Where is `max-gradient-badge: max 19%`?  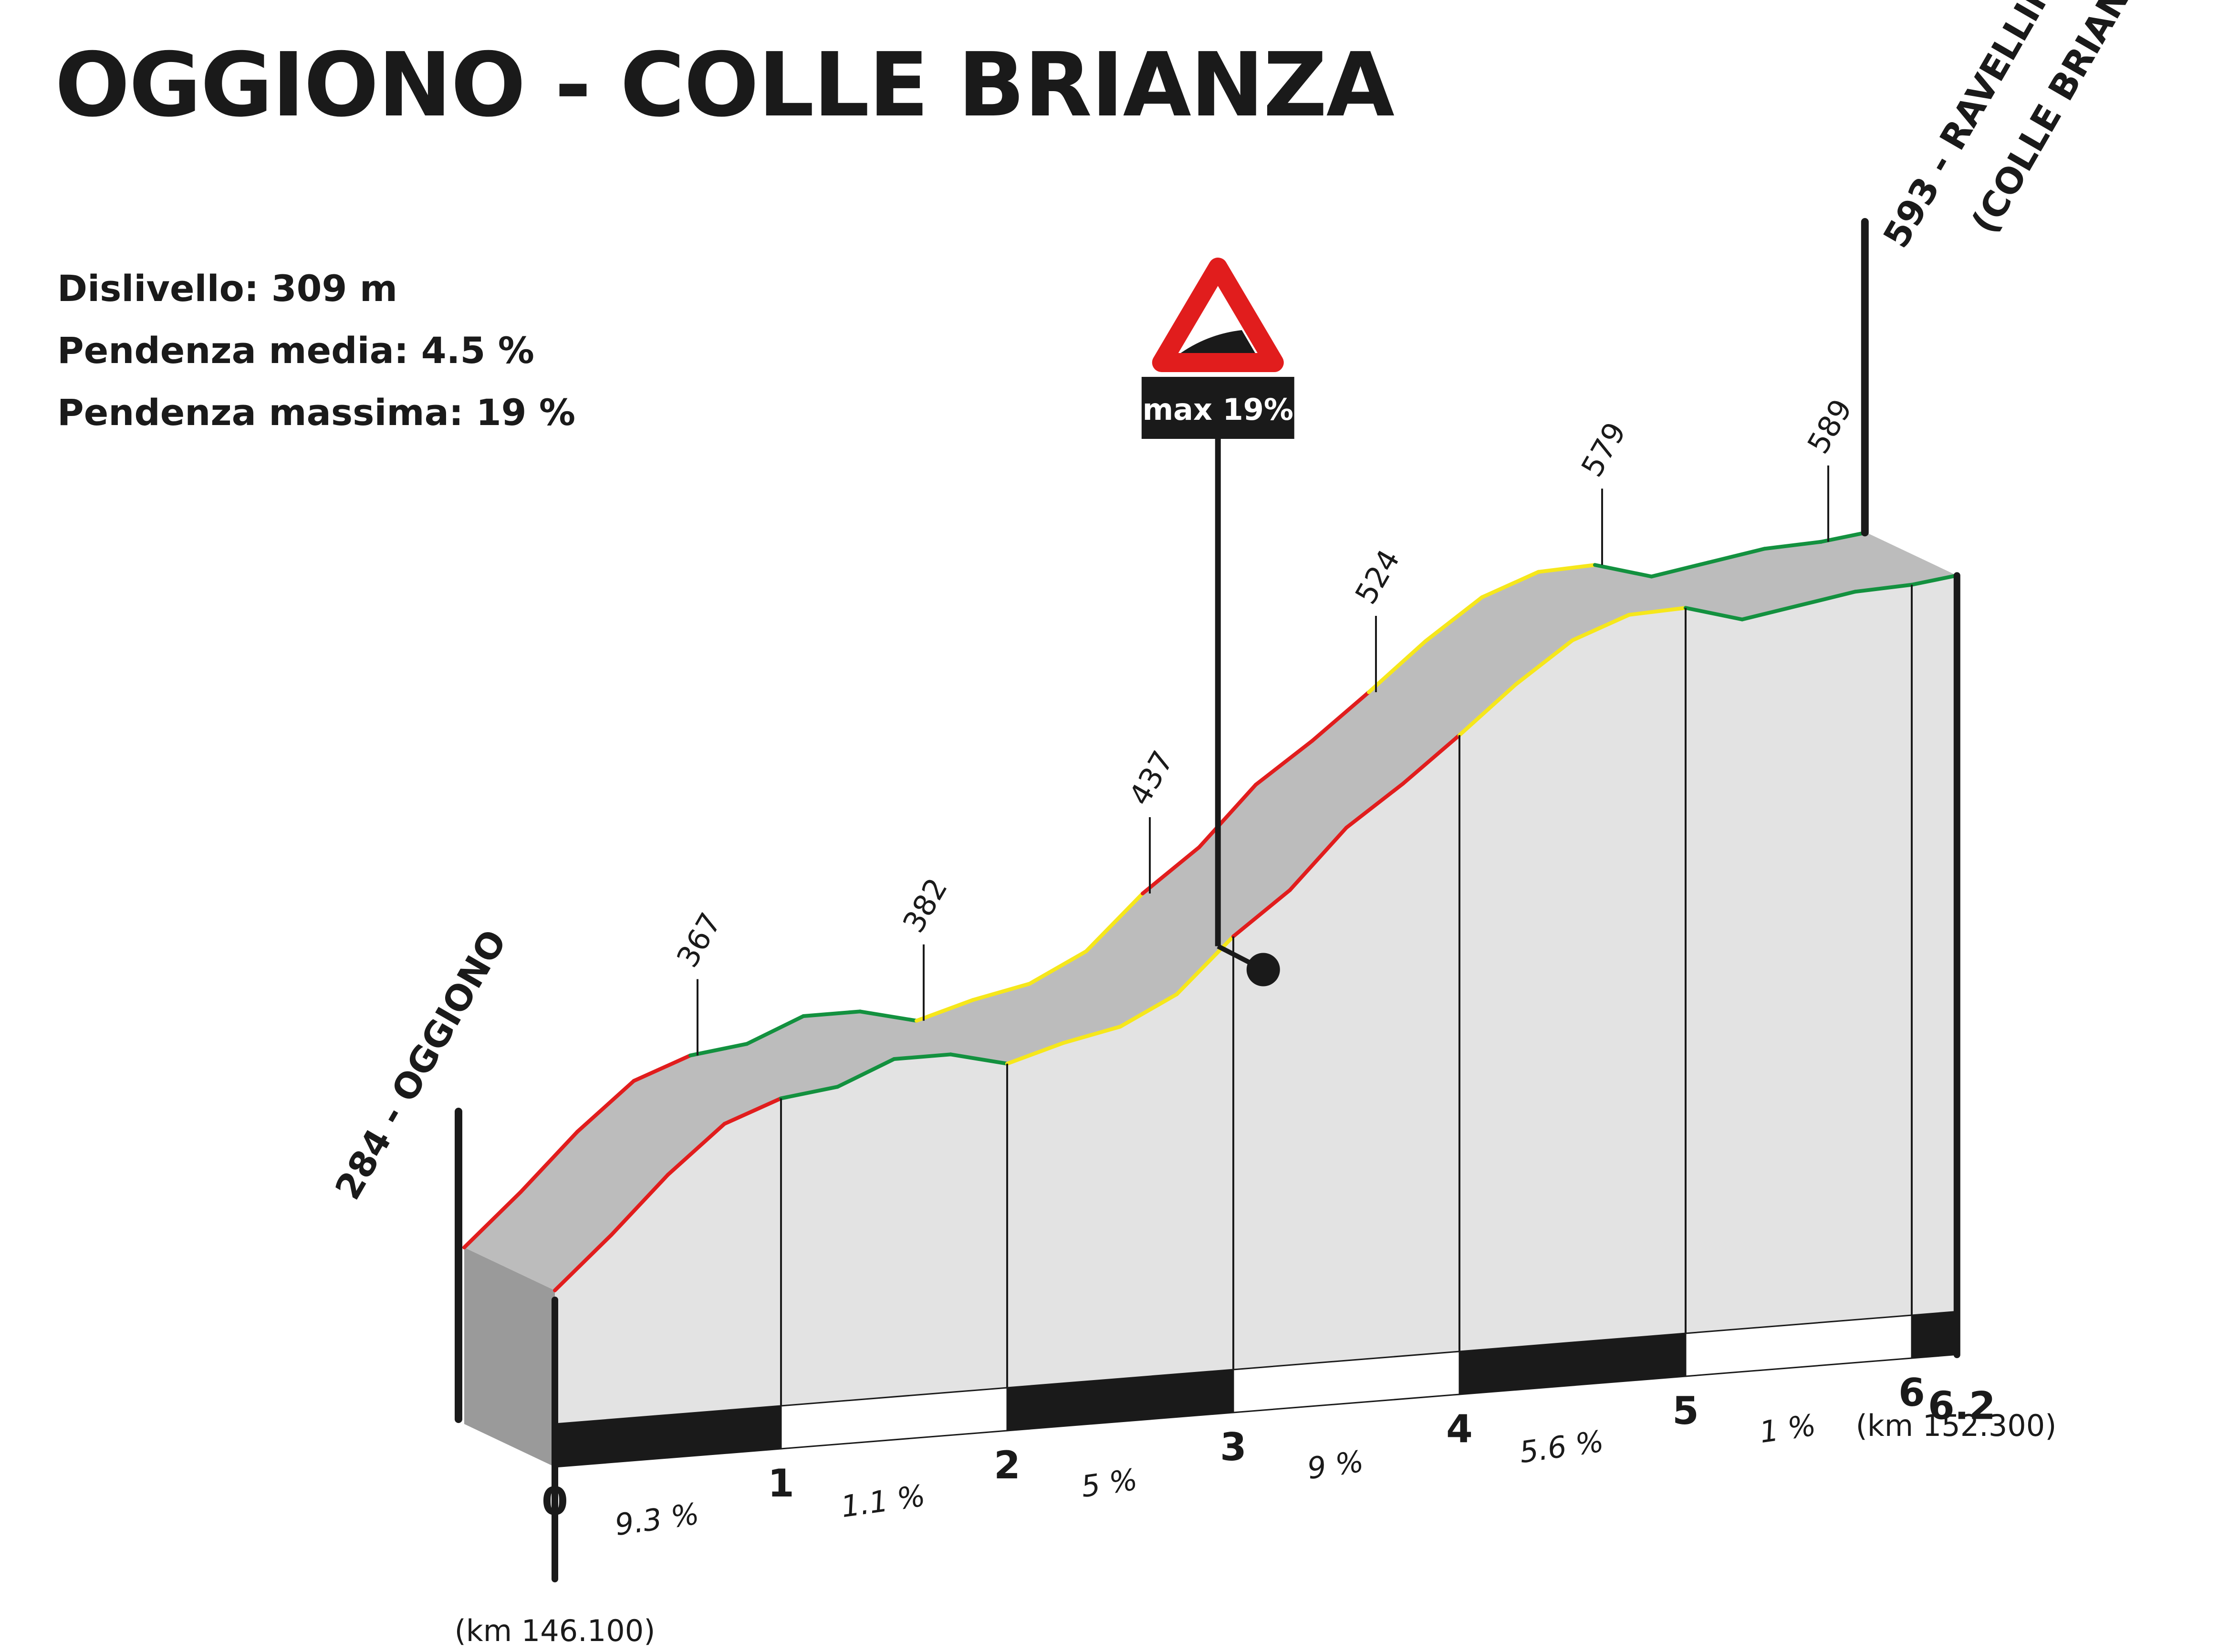
max-gradient-badge: max 19% is located at coordinates (1217, 622).